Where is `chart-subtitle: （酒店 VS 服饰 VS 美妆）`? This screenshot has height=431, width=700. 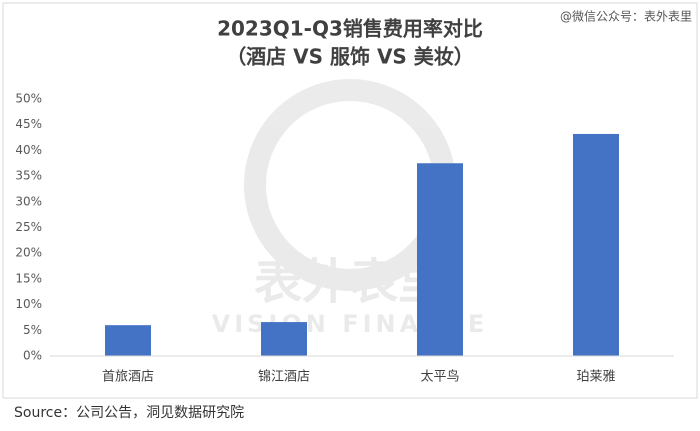 chart-subtitle: （酒店 VS 服饰 VS 美妆） is located at coordinates (350, 57).